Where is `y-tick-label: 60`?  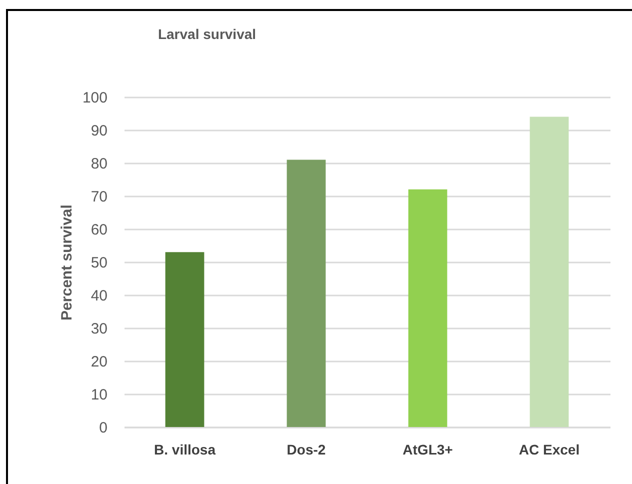 y-tick-label: 60 is located at coordinates (99, 230).